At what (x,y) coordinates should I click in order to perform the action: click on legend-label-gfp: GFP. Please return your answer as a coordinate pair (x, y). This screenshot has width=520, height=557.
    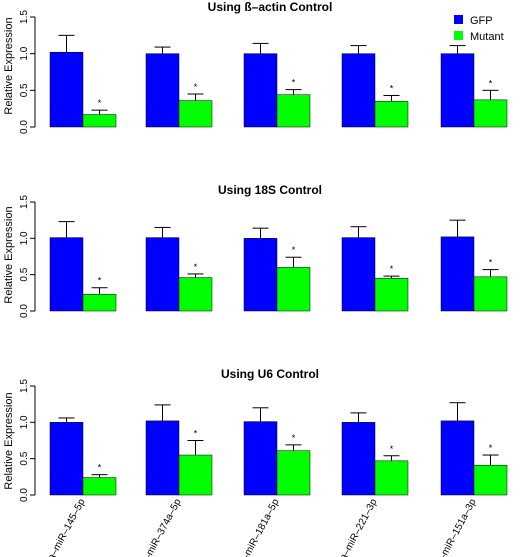
    Looking at the image, I should click on (481, 21).